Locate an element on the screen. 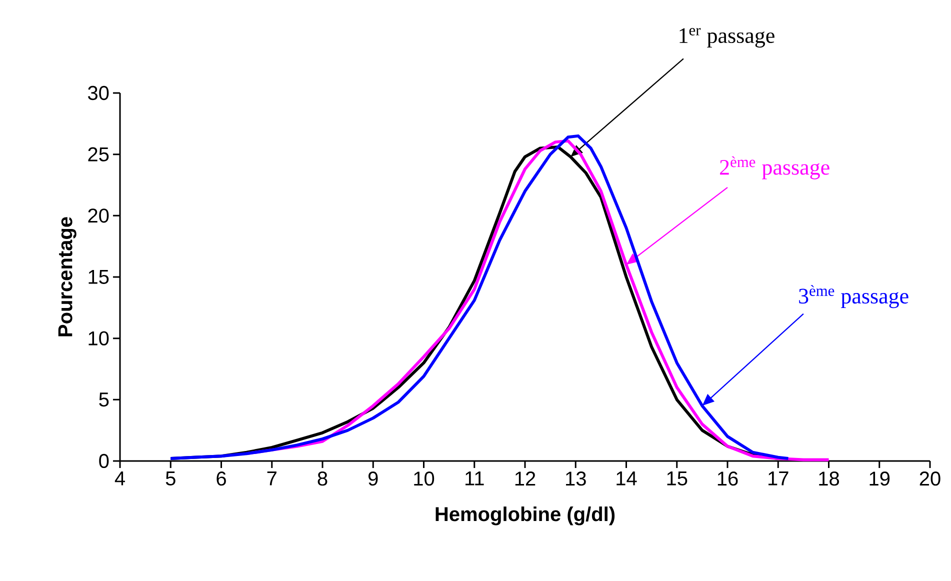  x-tick-label: 14 is located at coordinates (626, 479).